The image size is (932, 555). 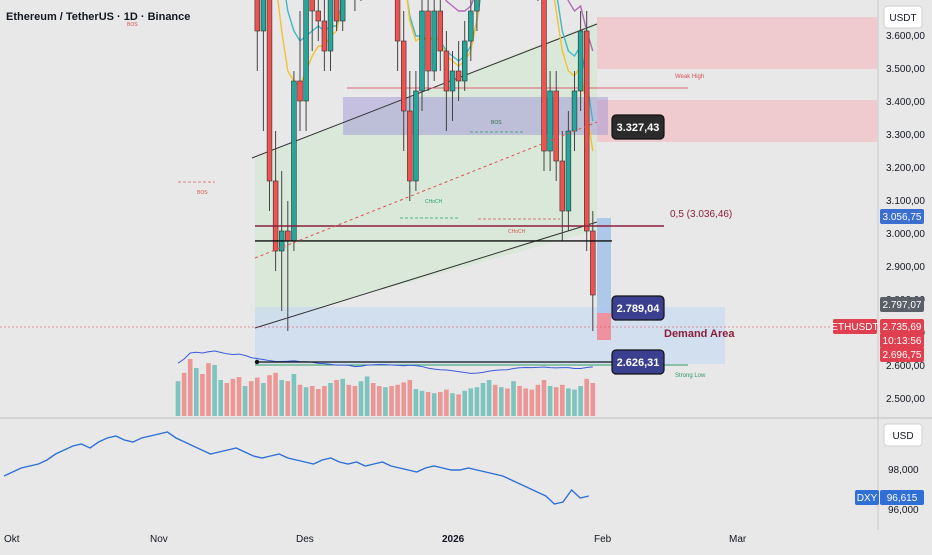 I want to click on tag-symbol-text: ETHUSDT, so click(x=854, y=327).